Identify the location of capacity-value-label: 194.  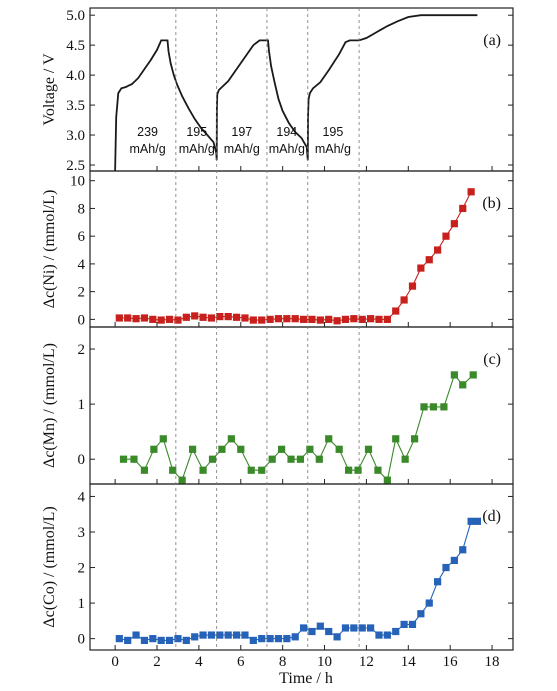
(286, 132).